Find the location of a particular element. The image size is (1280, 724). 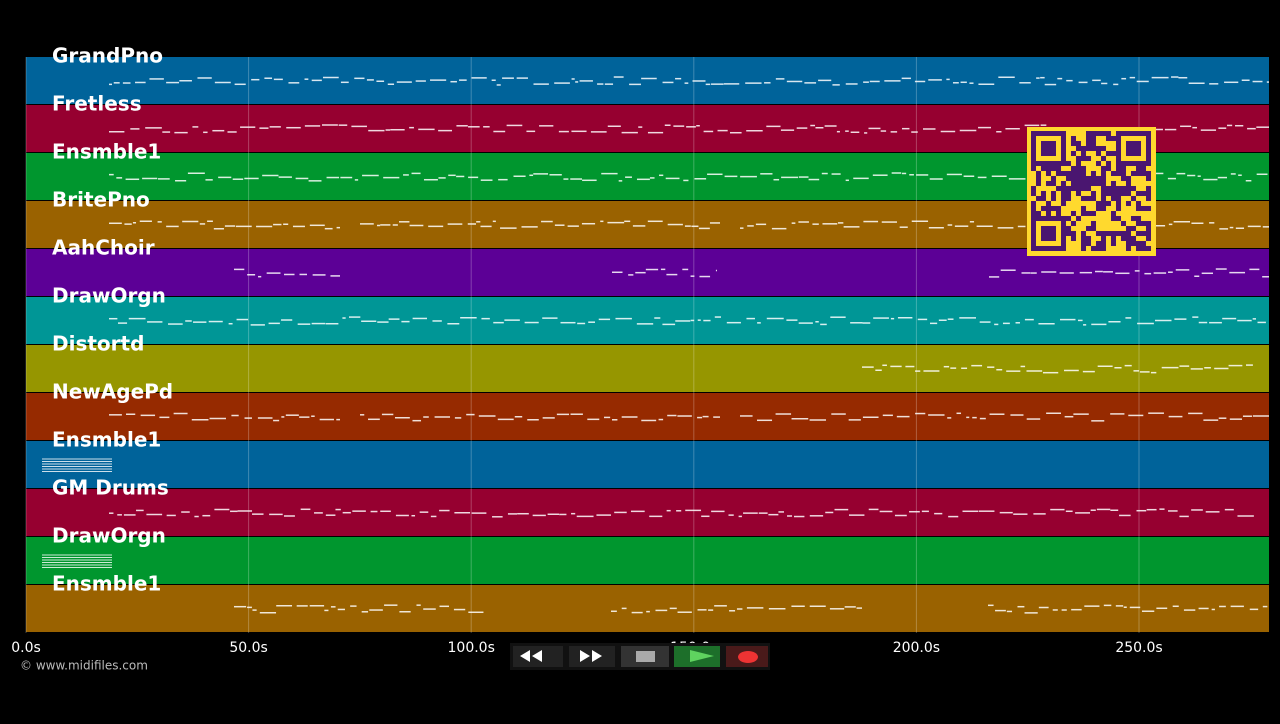

record-button is located at coordinates (747, 656).